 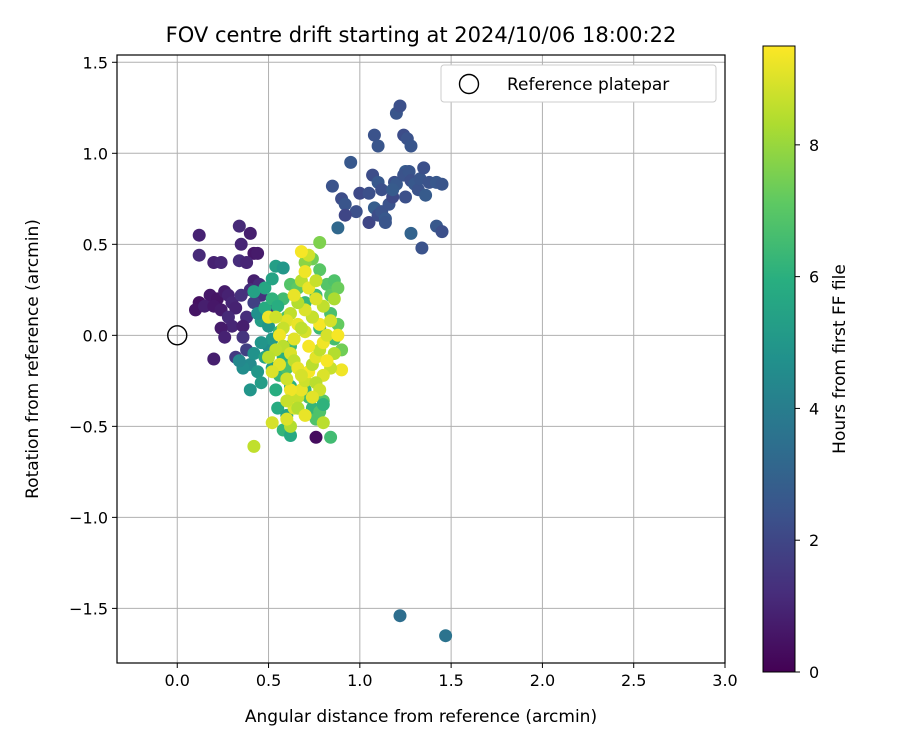 I want to click on legend-entry-reference: Reference platepar, so click(x=588, y=85).